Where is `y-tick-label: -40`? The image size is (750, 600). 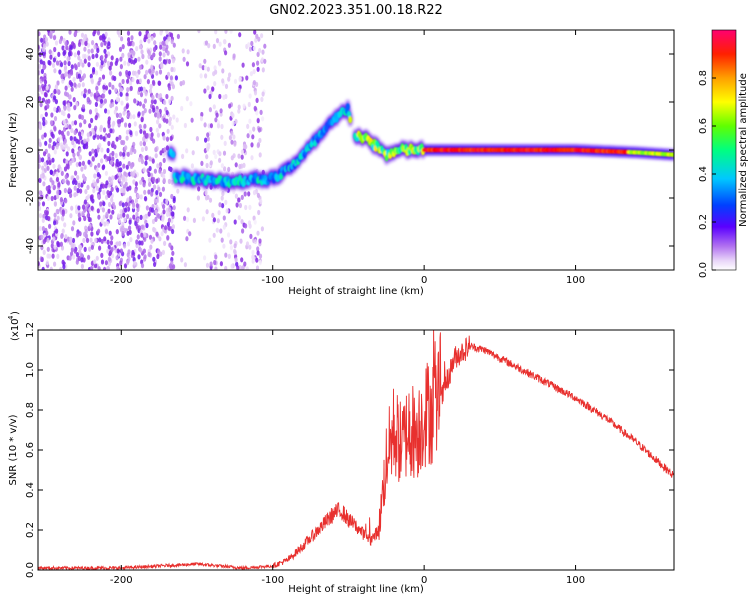 y-tick-label: -40 is located at coordinates (30, 246).